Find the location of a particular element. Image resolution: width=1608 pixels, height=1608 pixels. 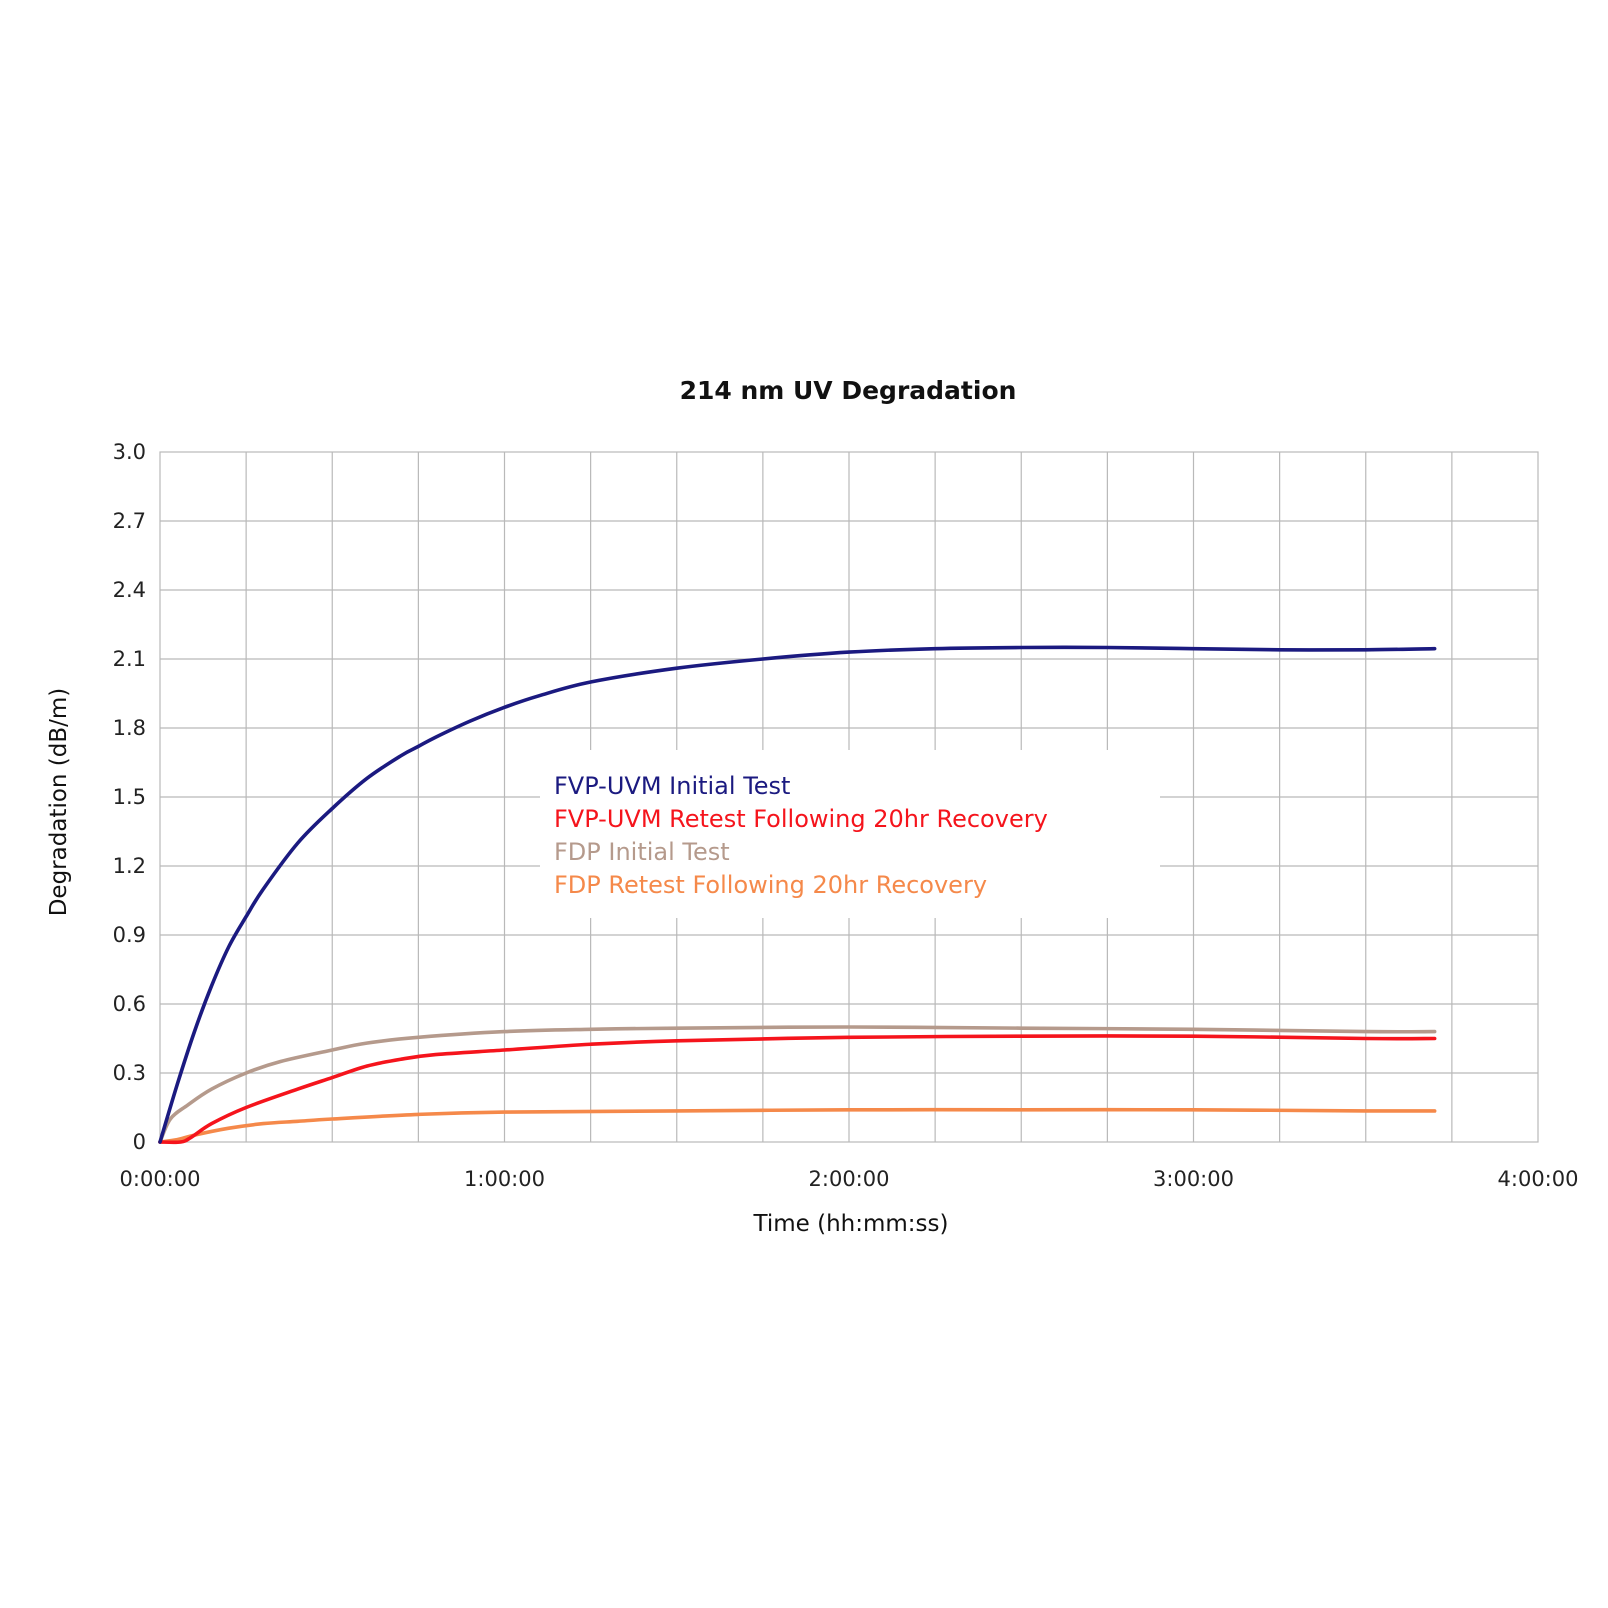

legend-entry: FDP Initial Test is located at coordinates (642, 852).